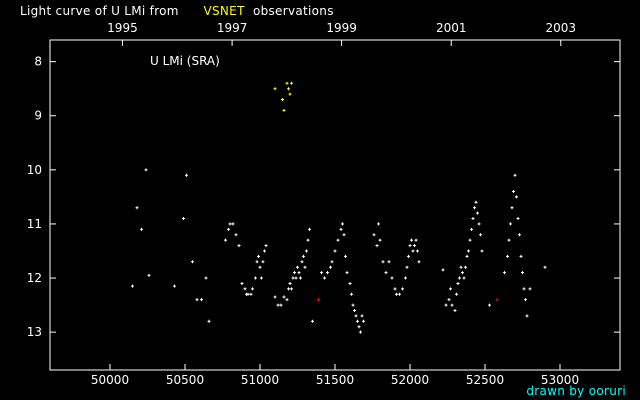  Describe the element at coordinates (560, 380) in the screenshot. I see `x-tick-label: 53000` at that location.